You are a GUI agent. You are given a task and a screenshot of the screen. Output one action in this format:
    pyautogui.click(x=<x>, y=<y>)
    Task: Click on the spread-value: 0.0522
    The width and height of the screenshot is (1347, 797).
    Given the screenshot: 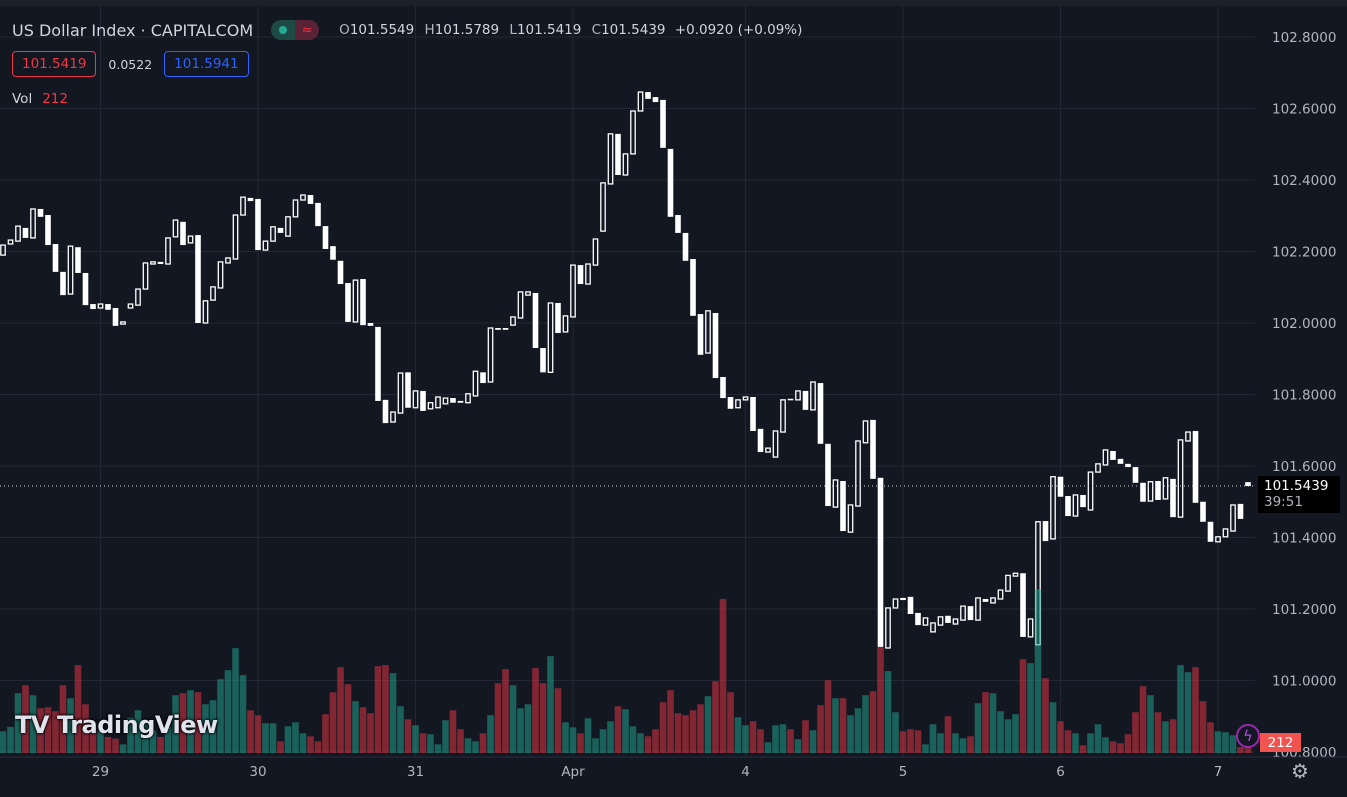 What is the action you would take?
    pyautogui.click(x=130, y=64)
    